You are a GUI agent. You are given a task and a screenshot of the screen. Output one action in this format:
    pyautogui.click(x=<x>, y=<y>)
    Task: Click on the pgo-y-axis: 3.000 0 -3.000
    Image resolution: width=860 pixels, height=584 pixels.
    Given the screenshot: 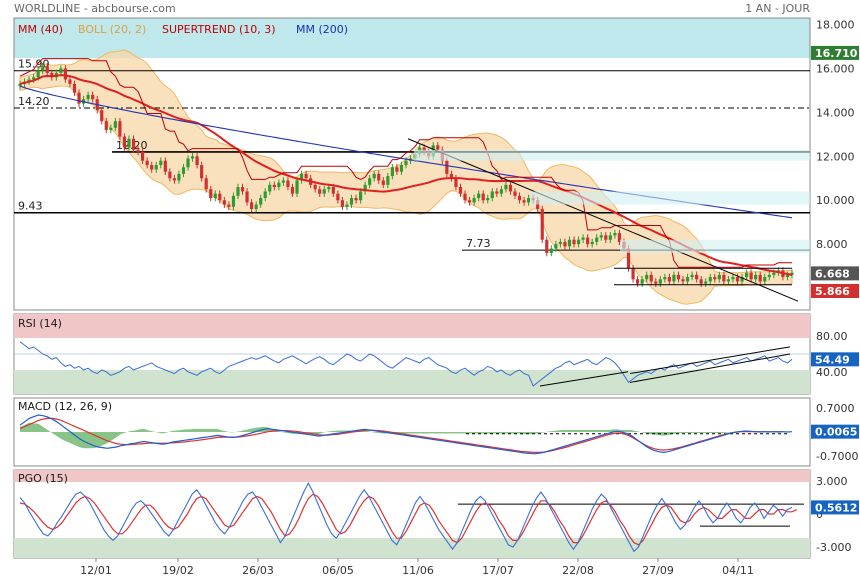 What is the action you would take?
    pyautogui.click(x=833, y=514)
    